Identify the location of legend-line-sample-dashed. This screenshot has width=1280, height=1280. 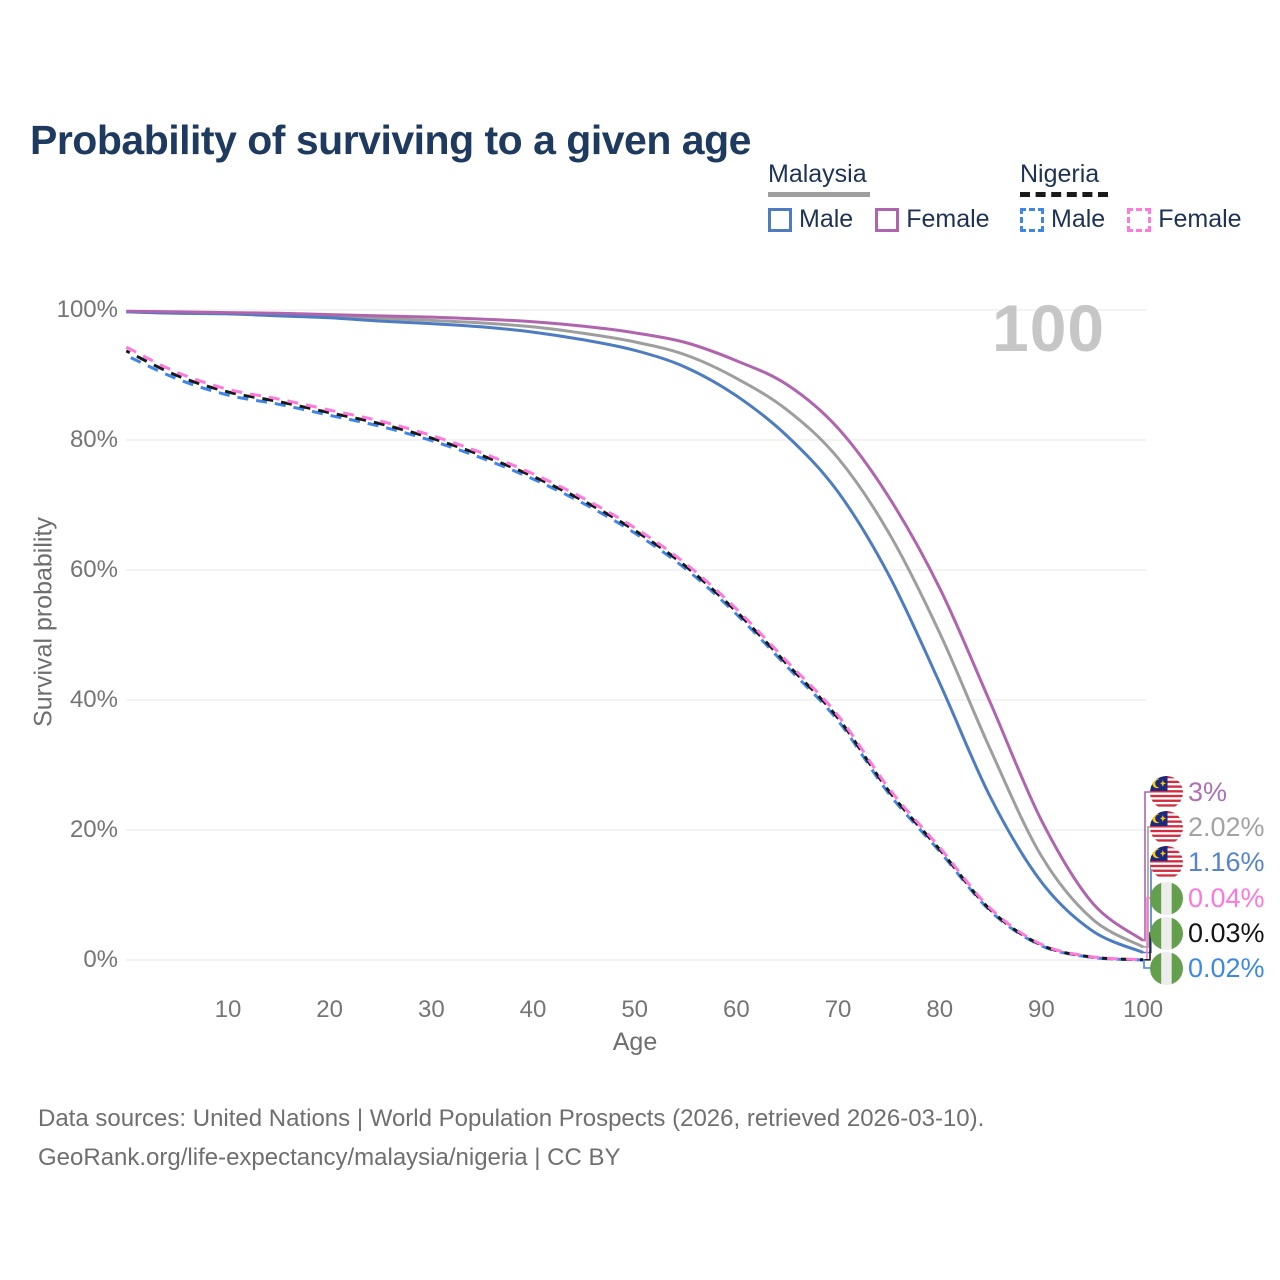
(1064, 194).